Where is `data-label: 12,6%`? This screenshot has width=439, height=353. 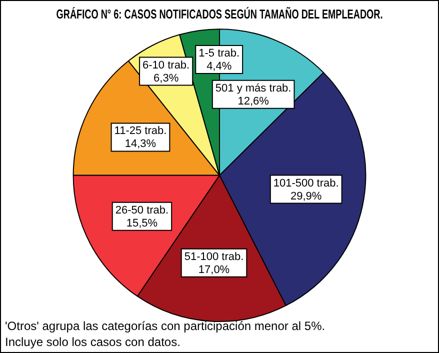
data-label: 12,6% is located at coordinates (254, 101).